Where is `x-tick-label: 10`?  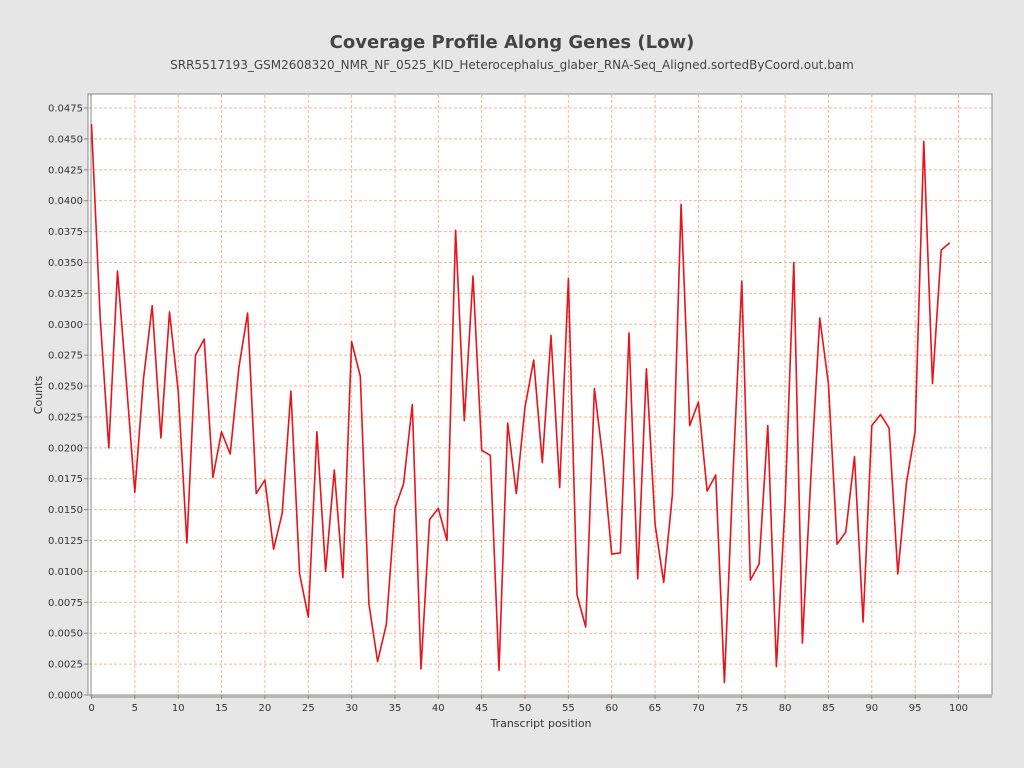
x-tick-label: 10 is located at coordinates (178, 708).